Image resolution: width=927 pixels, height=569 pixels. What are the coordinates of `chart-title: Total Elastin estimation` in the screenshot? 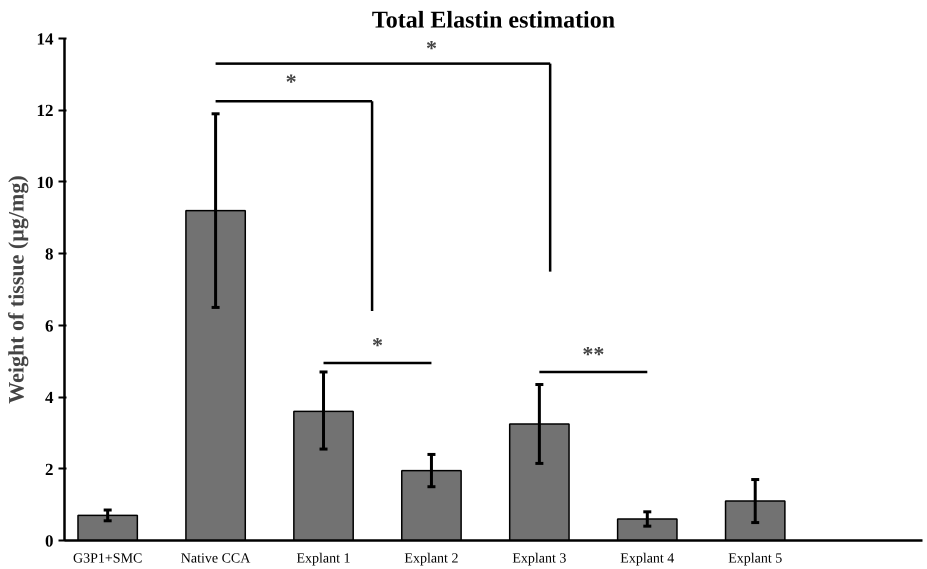 It's located at (494, 21).